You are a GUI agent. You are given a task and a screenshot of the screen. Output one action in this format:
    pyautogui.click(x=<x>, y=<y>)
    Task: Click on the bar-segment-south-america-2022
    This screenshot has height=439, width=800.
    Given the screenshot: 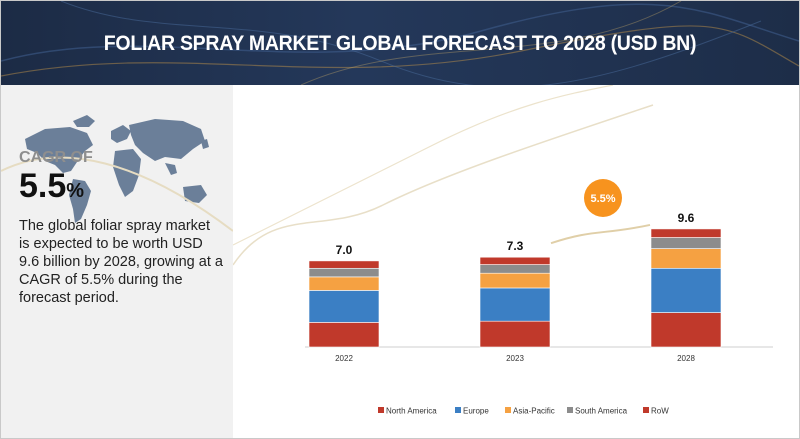 What is the action you would take?
    pyautogui.click(x=344, y=272)
    